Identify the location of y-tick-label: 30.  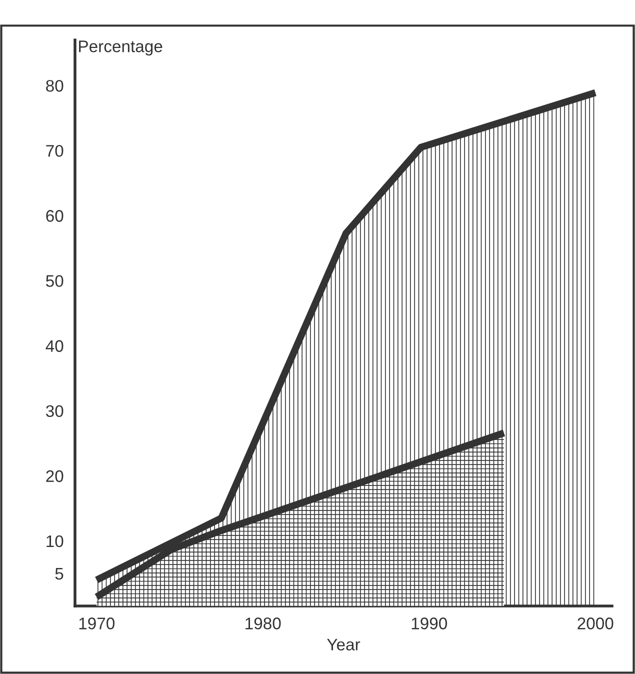
(55, 411).